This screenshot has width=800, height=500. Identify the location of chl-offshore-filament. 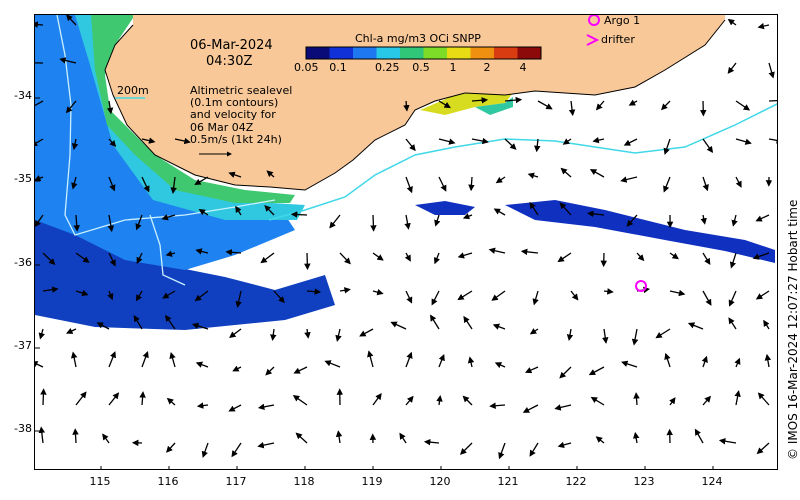
(640, 231).